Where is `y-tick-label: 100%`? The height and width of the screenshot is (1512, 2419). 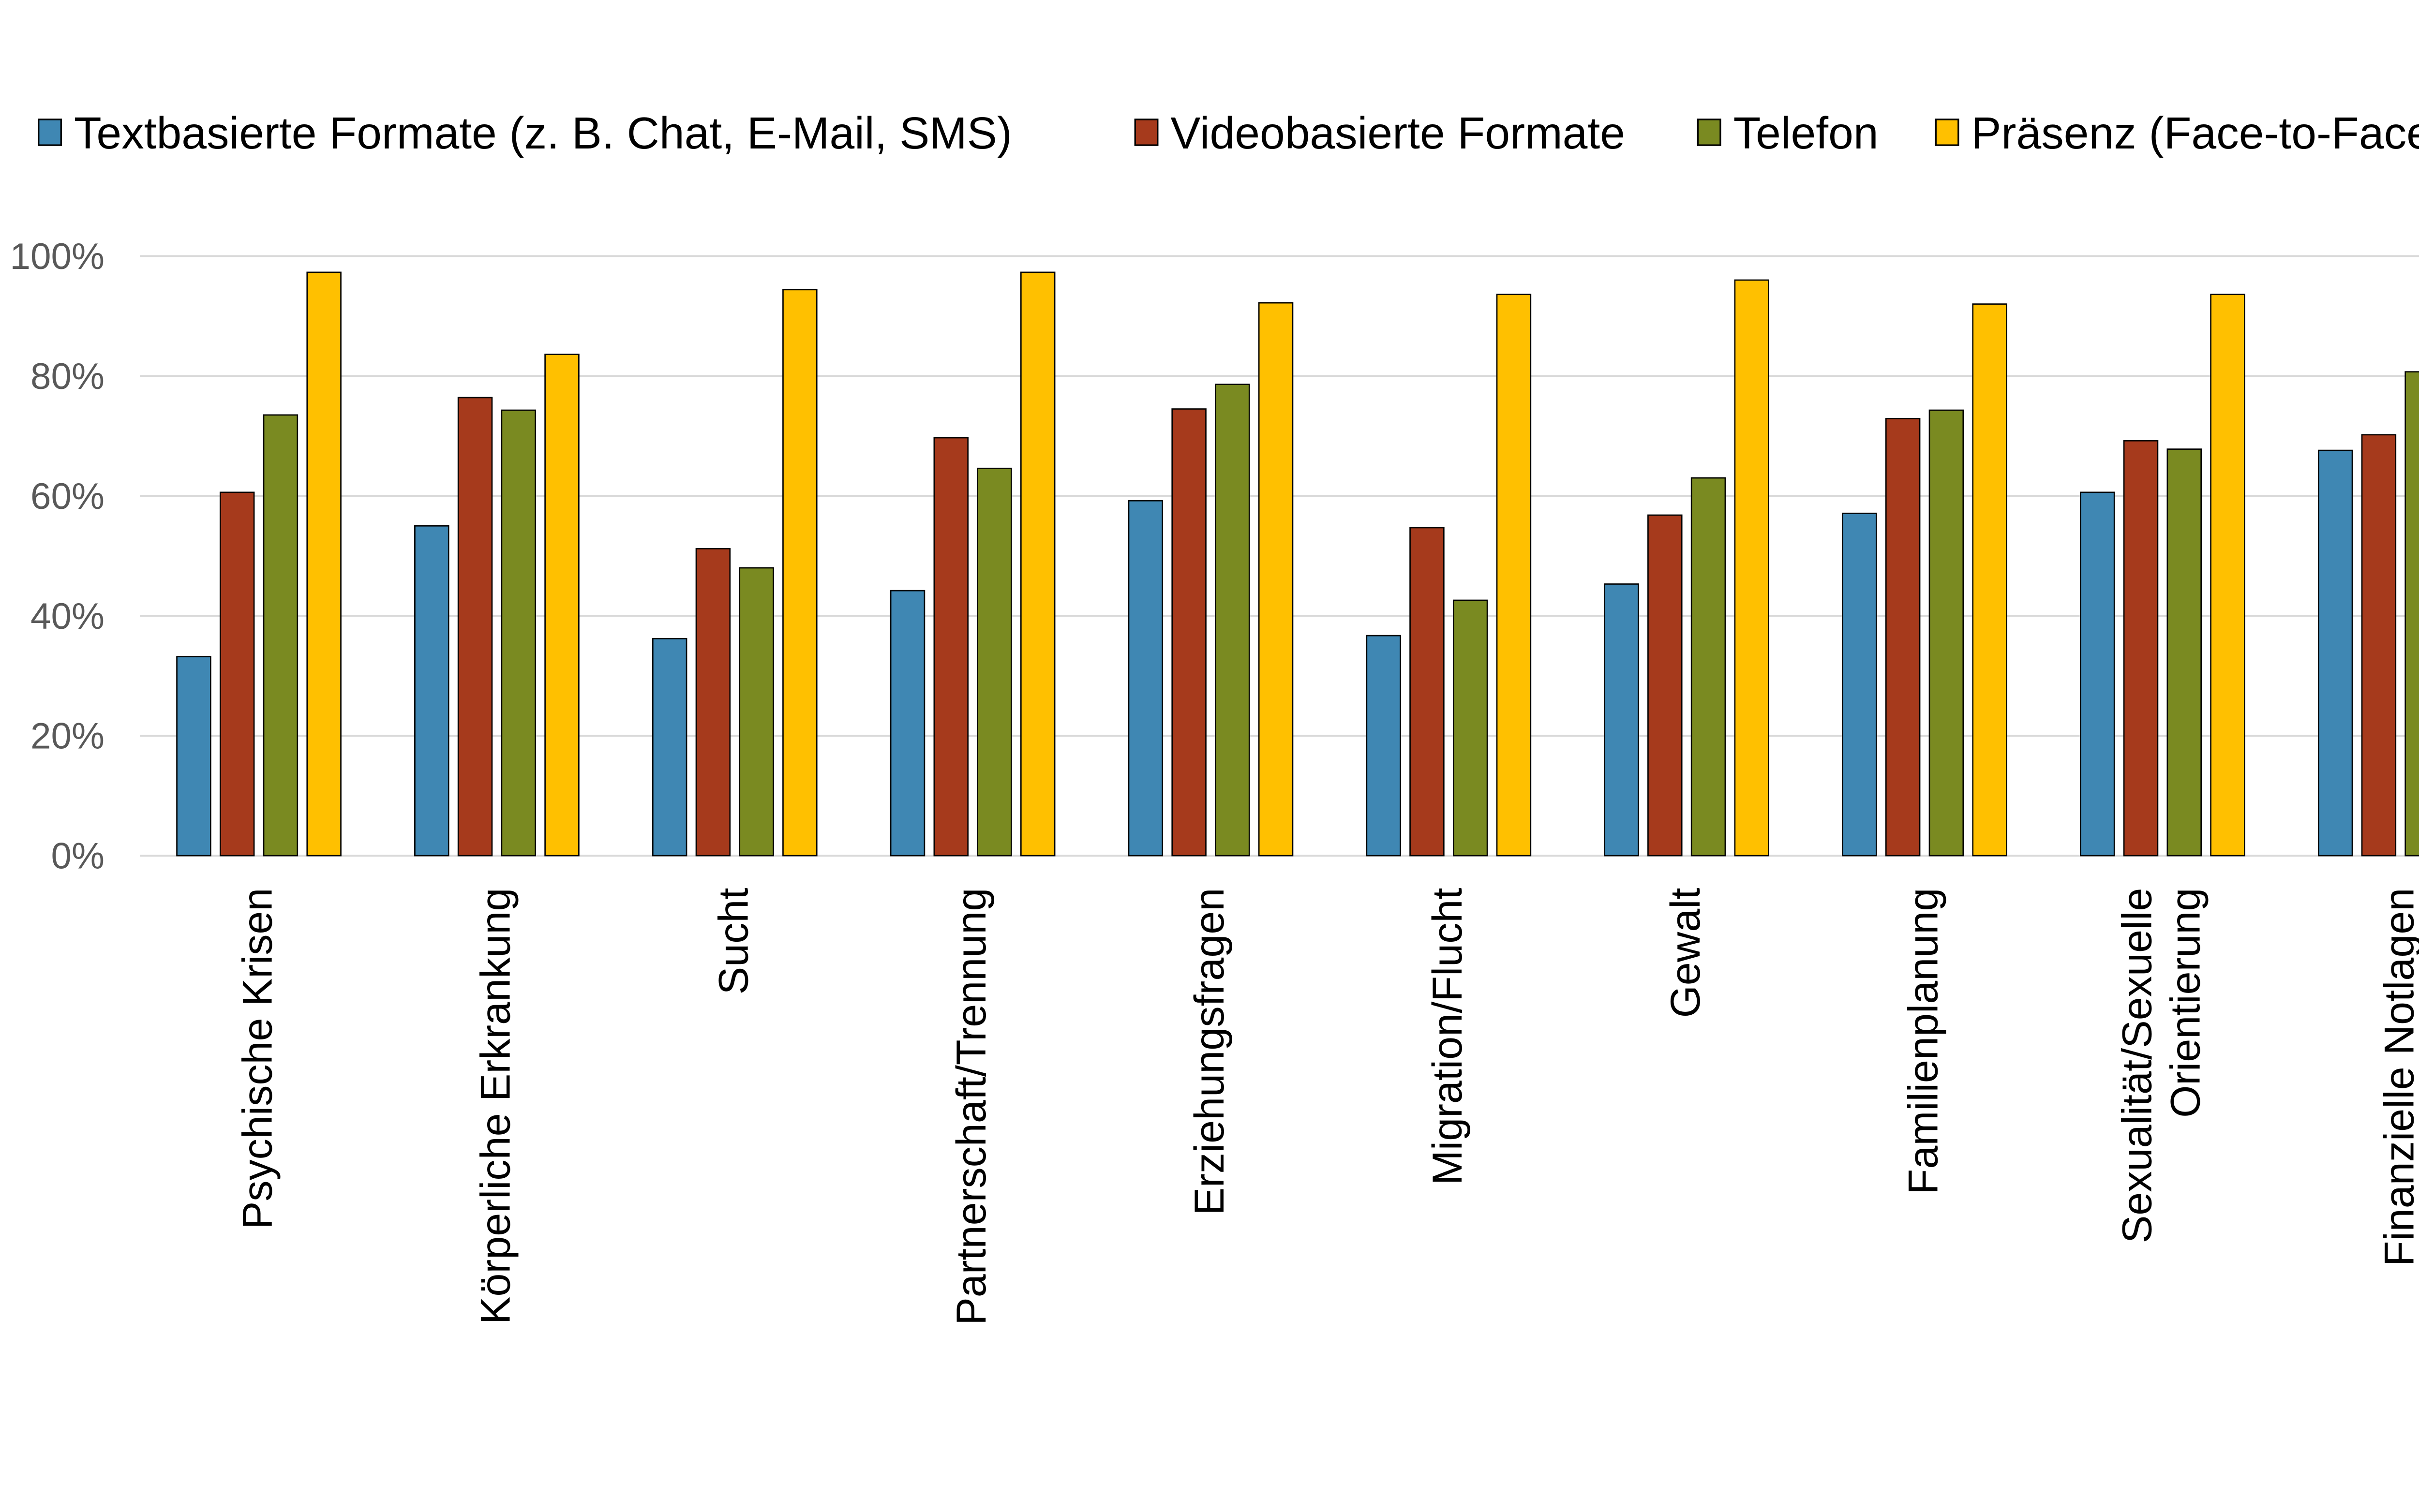 y-tick-label: 100% is located at coordinates (57, 256).